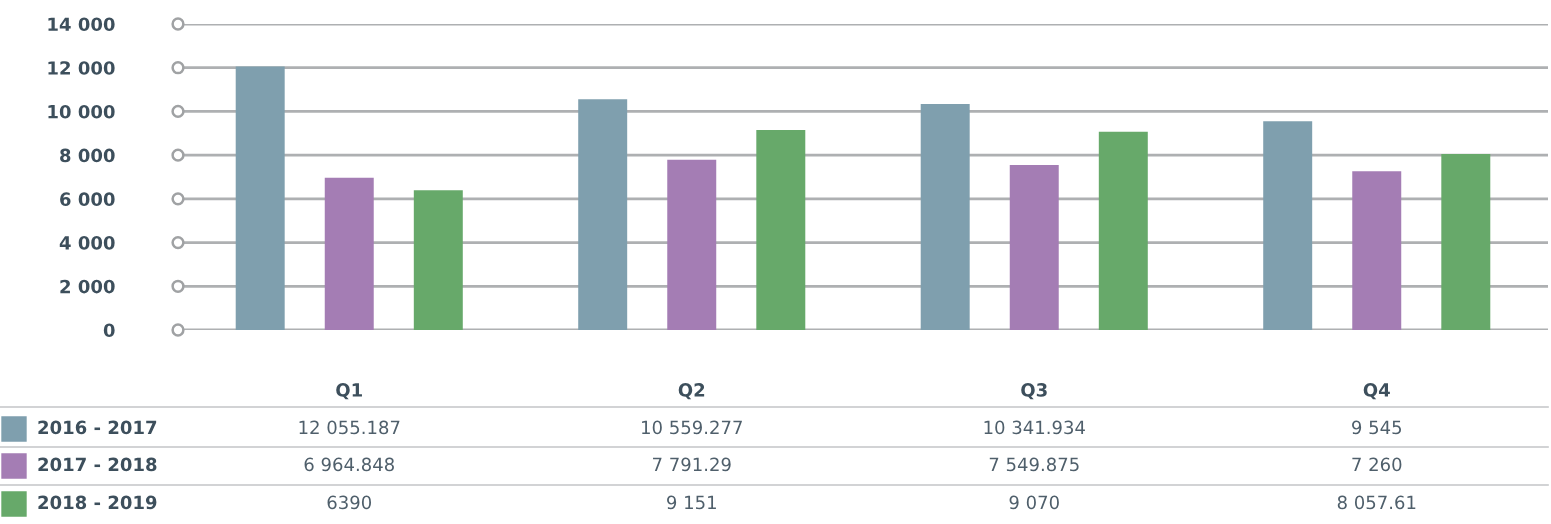 Image resolution: width=1551 pixels, height=524 pixels. What do you see at coordinates (87, 199) in the screenshot?
I see `y-tick-label: 6 000` at bounding box center [87, 199].